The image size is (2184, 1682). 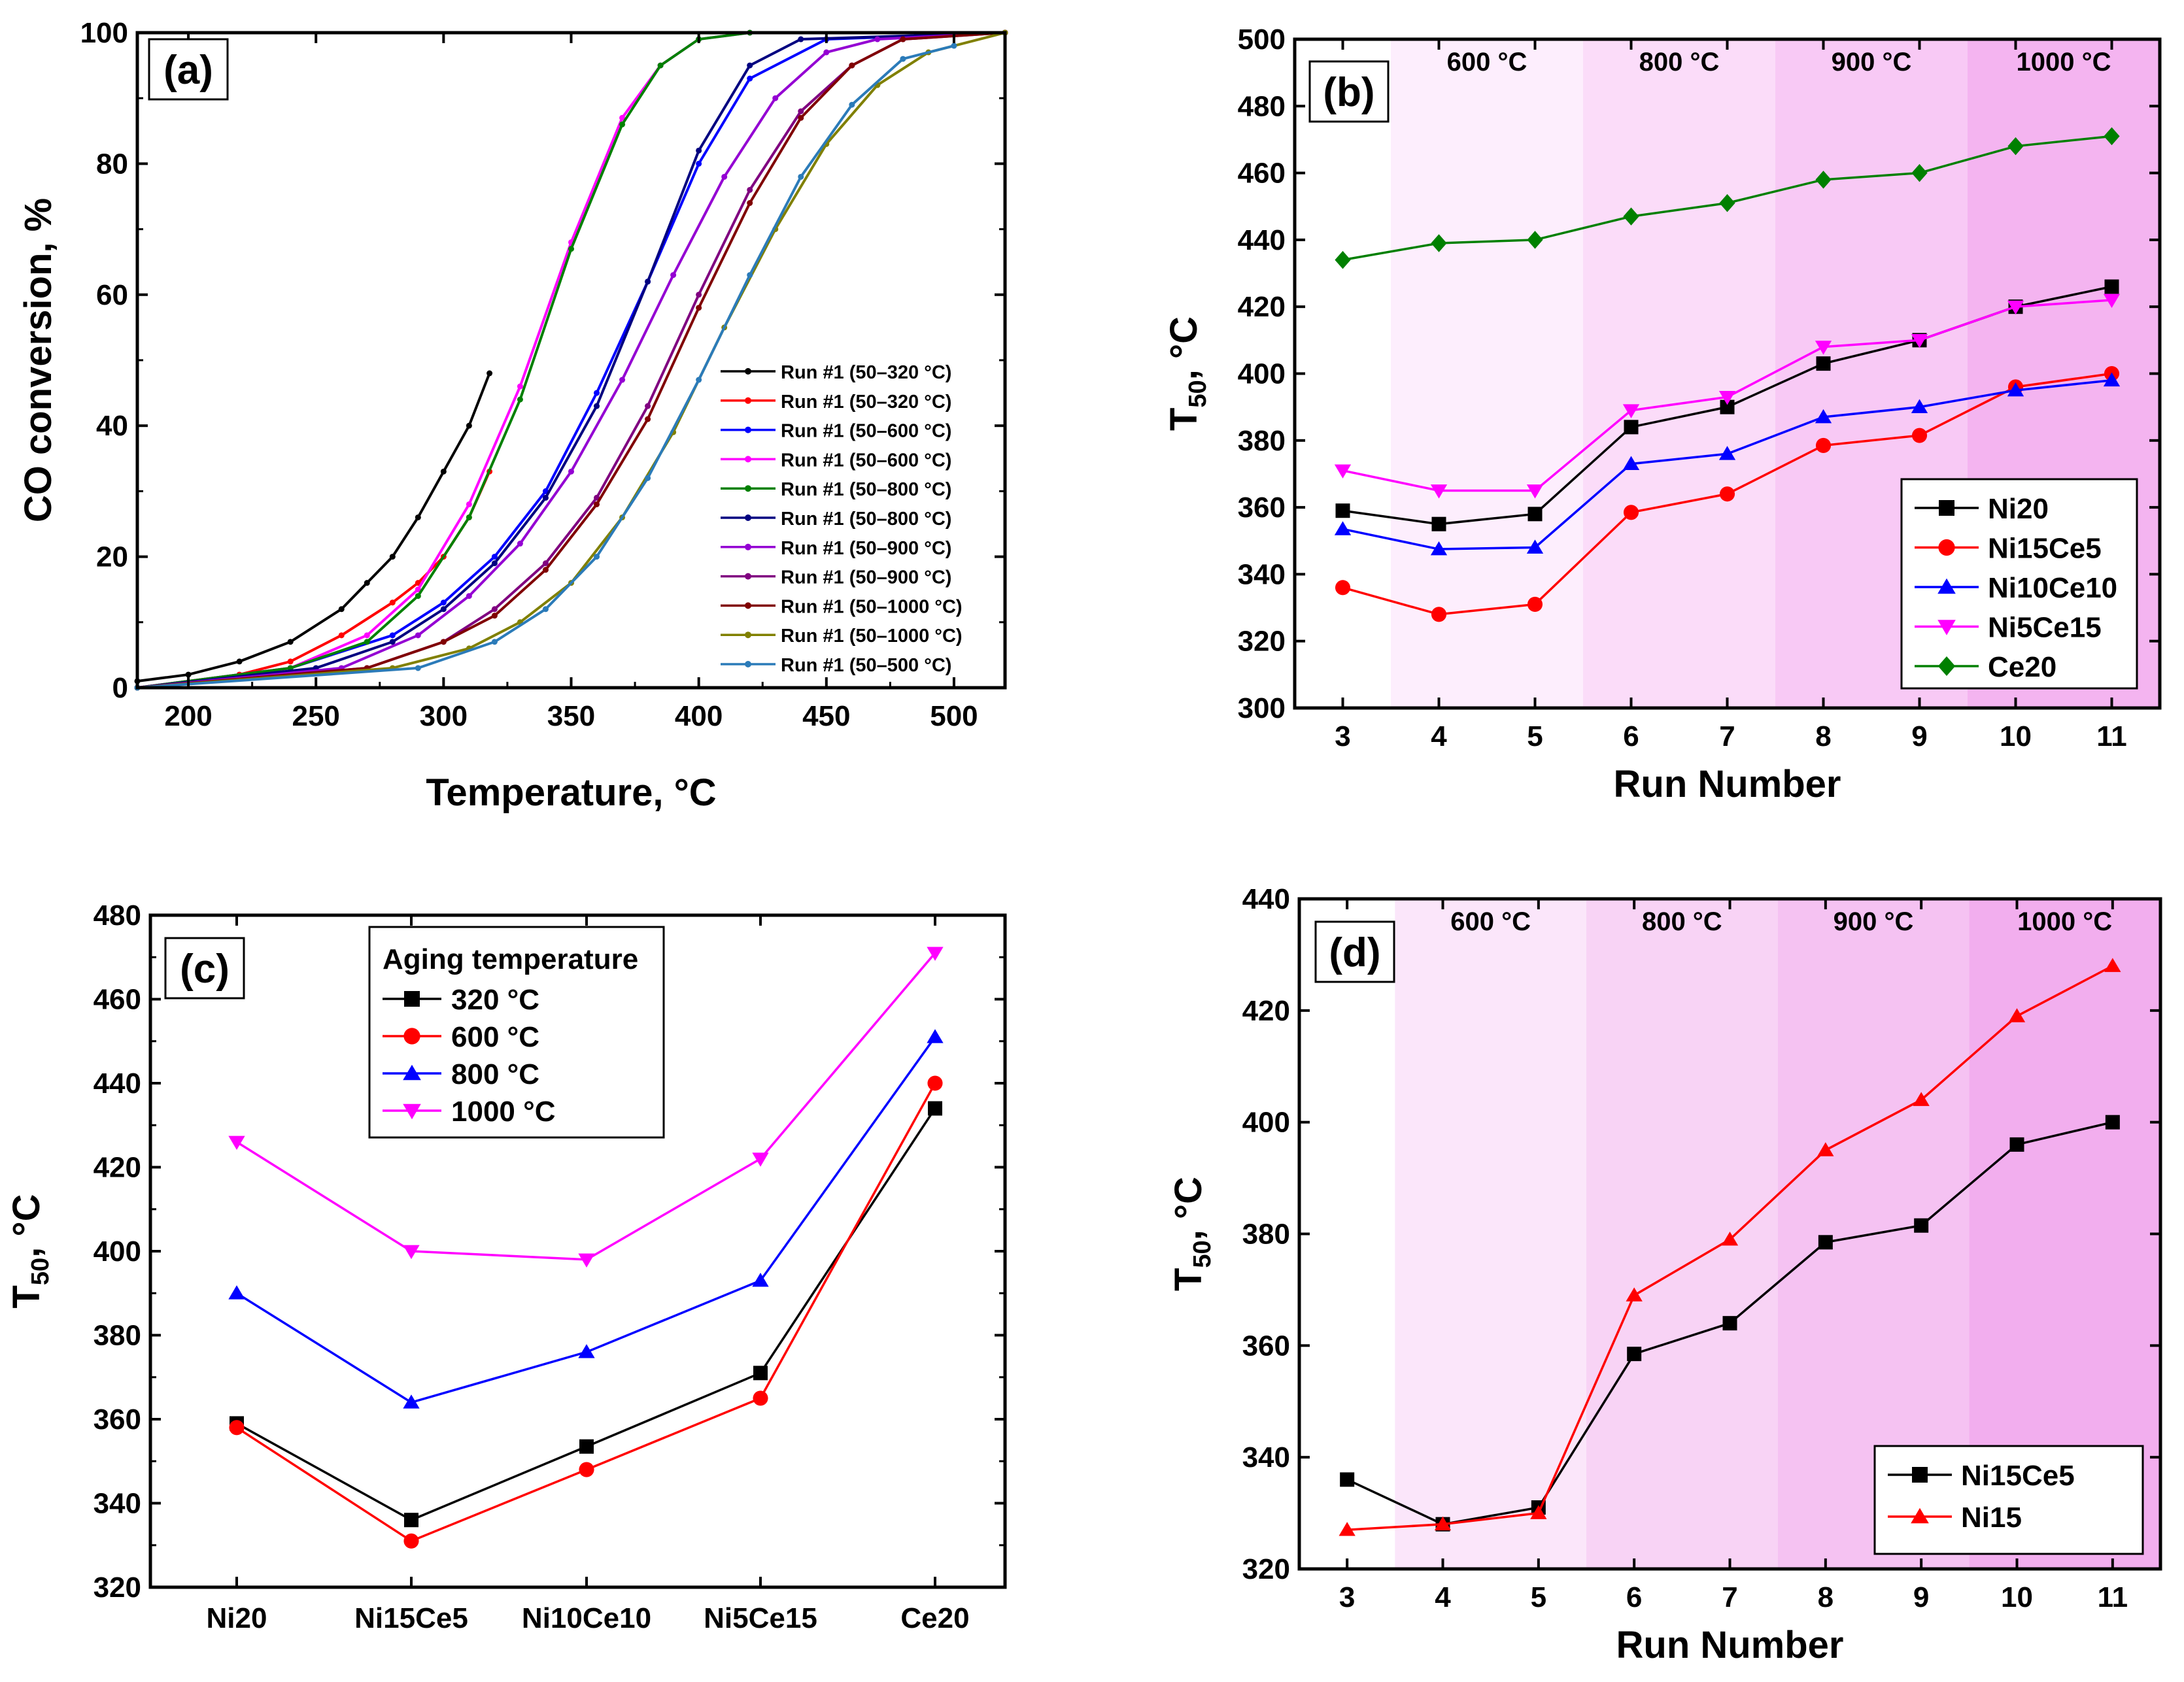 What do you see at coordinates (495, 1000) in the screenshot?
I see `legend-label: 320 °C` at bounding box center [495, 1000].